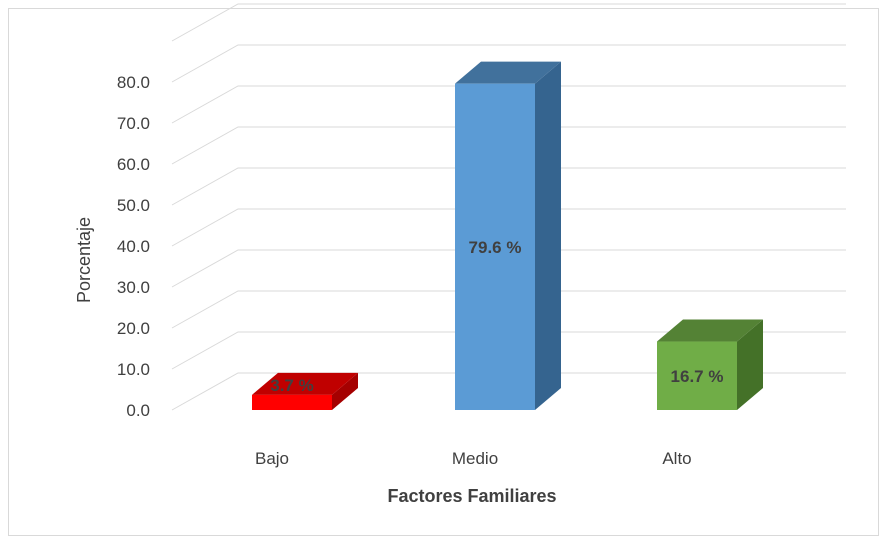  What do you see at coordinates (676, 458) in the screenshot?
I see `category-label: Alto` at bounding box center [676, 458].